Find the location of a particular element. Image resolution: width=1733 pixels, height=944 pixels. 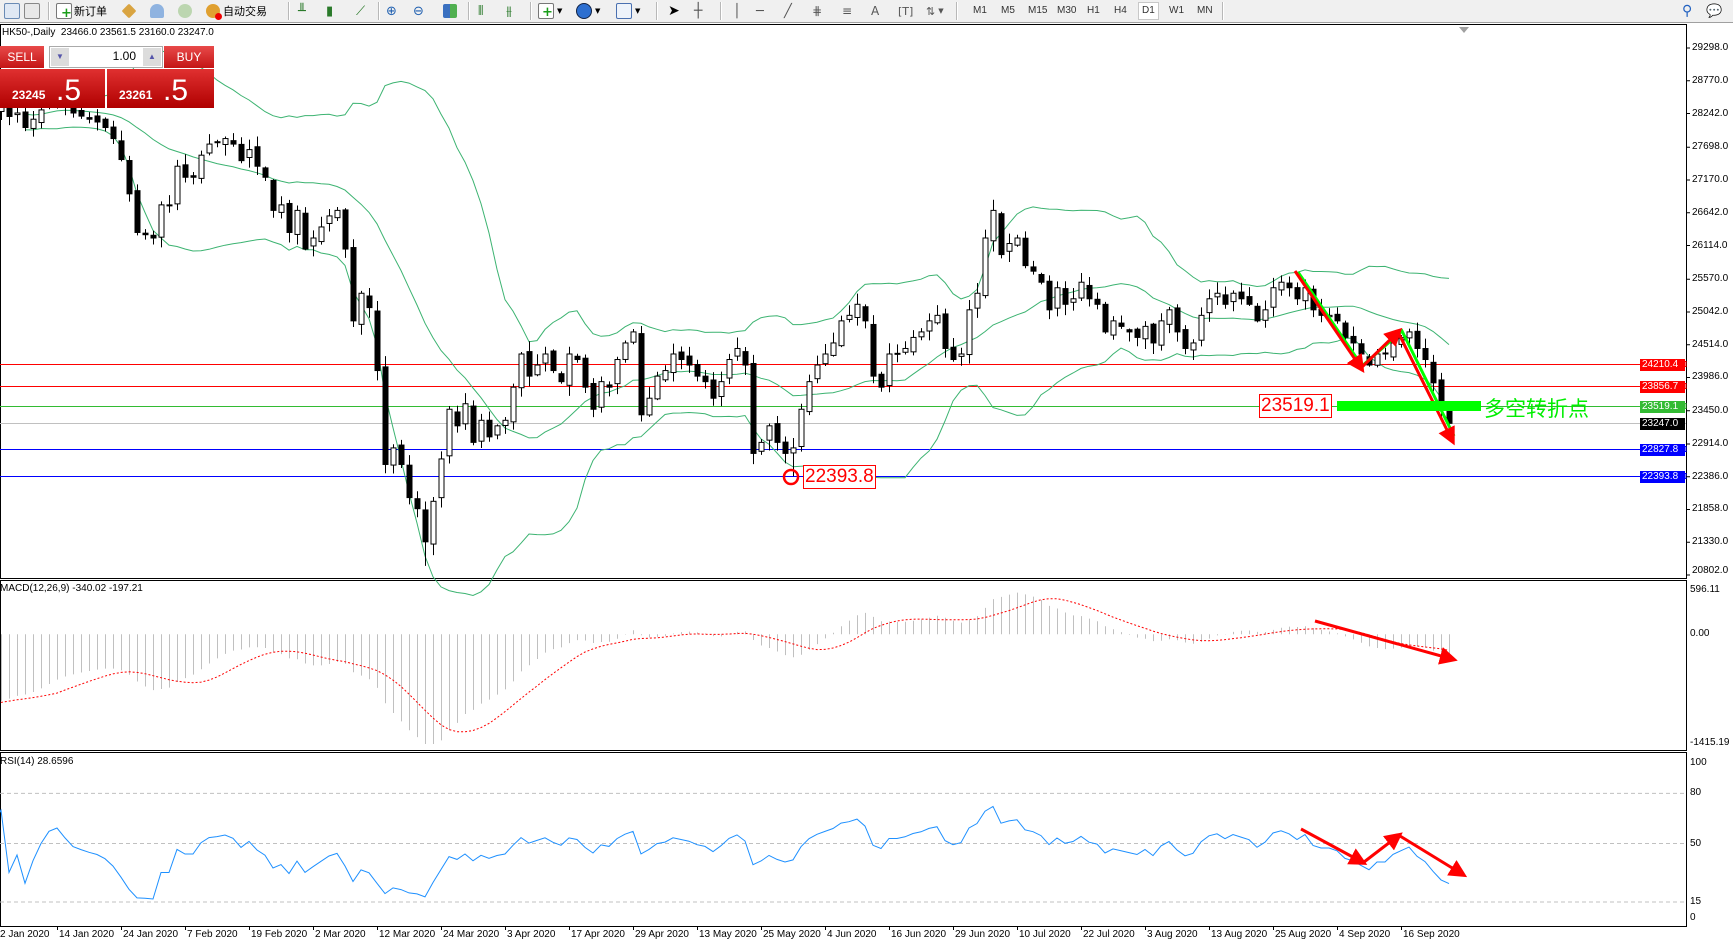

market-watch-icon is located at coordinates (157, 11).